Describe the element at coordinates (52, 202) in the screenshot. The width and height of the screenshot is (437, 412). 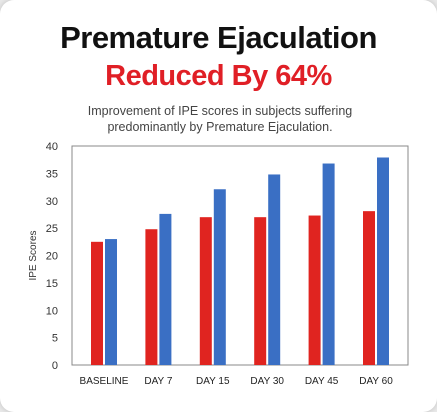
I see `y-tick-label: 30` at that location.